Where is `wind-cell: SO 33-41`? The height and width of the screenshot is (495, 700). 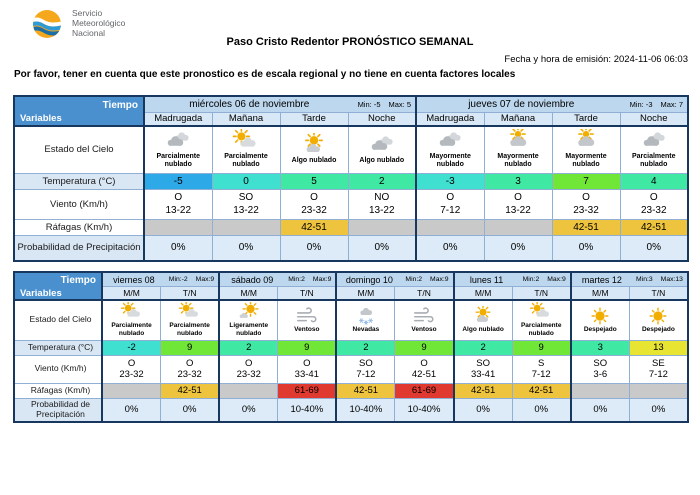 wind-cell: SO 33-41 is located at coordinates (482, 369).